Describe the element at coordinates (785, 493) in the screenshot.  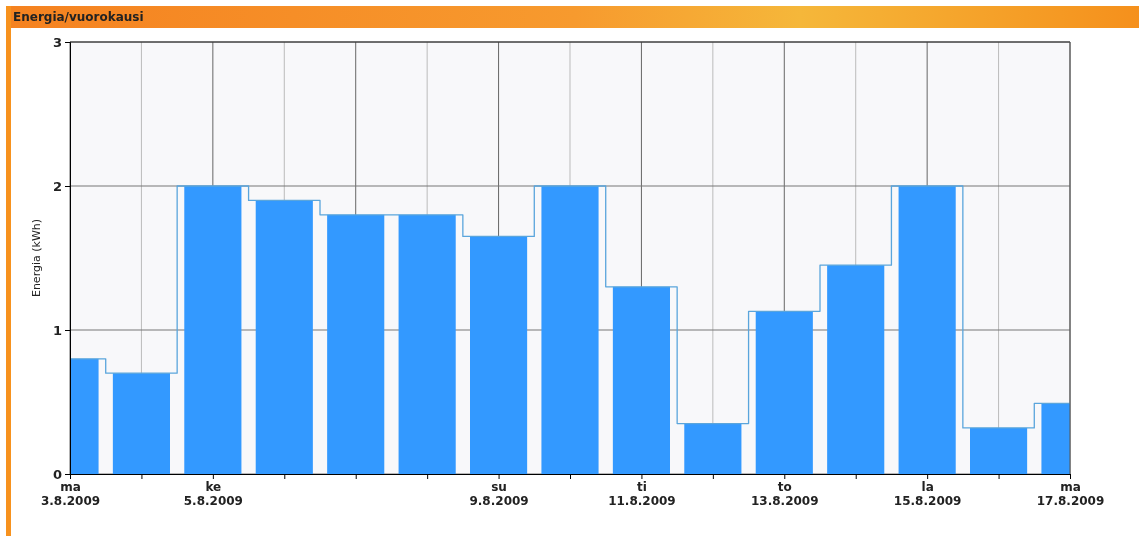
I see `x-tick-label: to 13.8.2009` at that location.